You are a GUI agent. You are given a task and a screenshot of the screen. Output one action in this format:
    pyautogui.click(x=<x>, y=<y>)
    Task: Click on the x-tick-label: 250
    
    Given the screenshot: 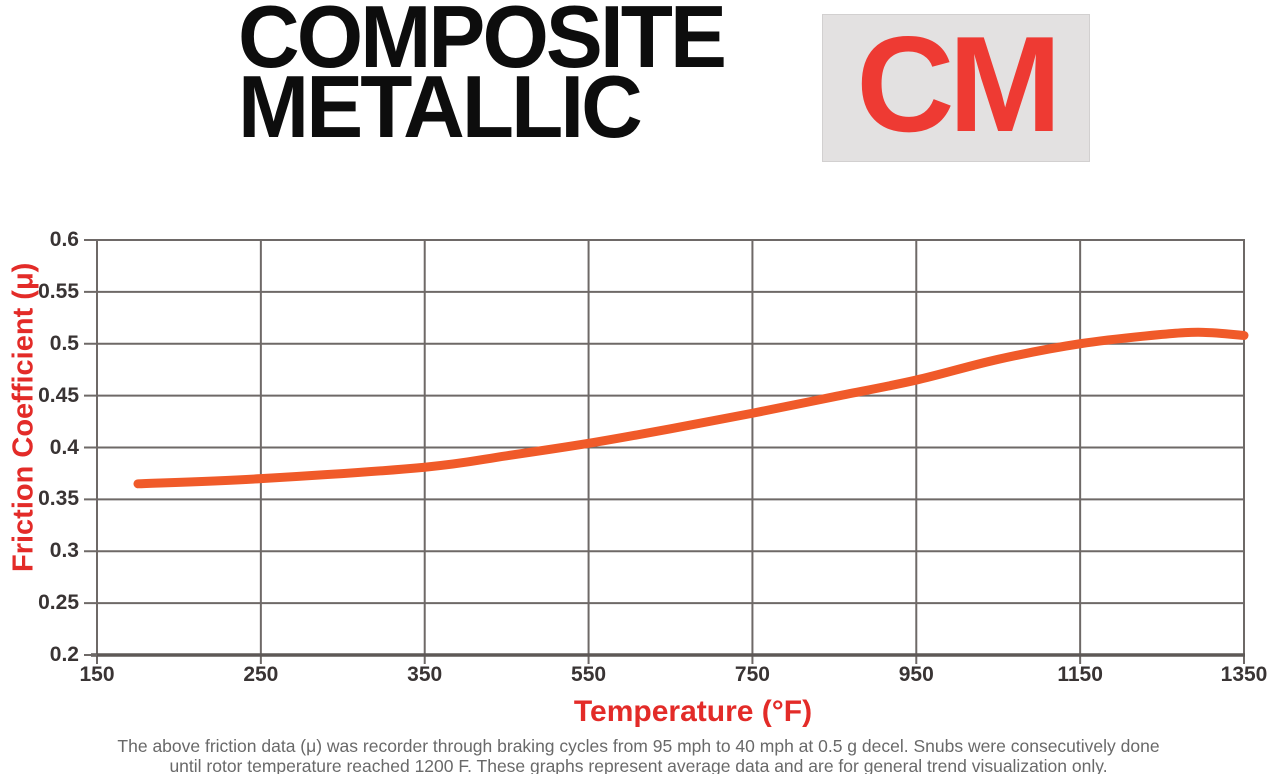 What is the action you would take?
    pyautogui.click(x=261, y=674)
    